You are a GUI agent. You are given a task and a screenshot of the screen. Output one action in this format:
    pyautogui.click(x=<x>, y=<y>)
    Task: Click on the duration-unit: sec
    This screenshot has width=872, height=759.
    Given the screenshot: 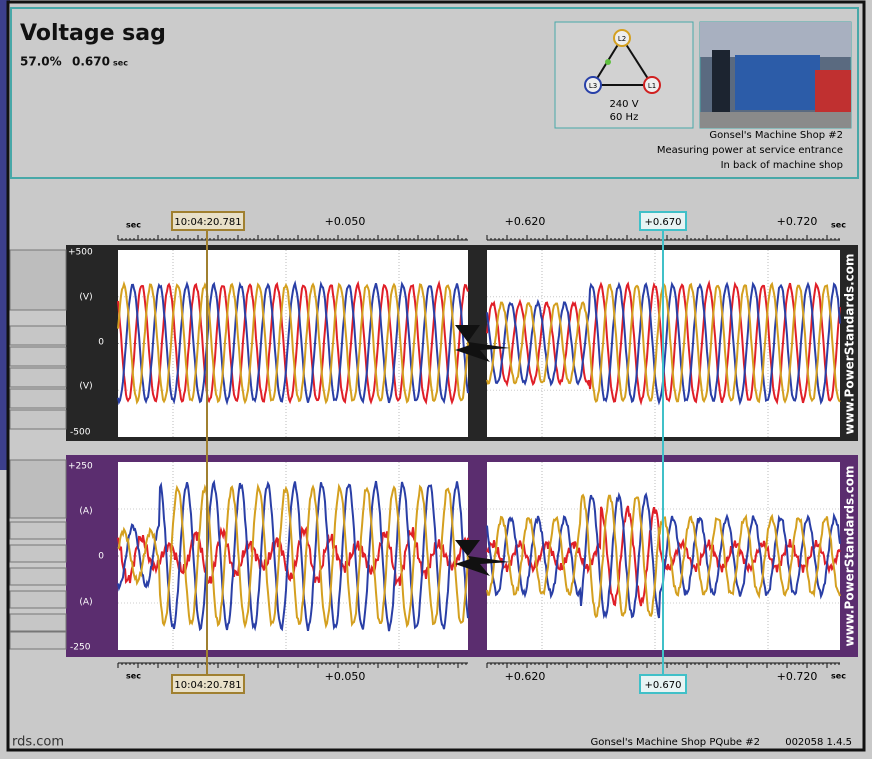 What is the action you would take?
    pyautogui.click(x=120, y=63)
    